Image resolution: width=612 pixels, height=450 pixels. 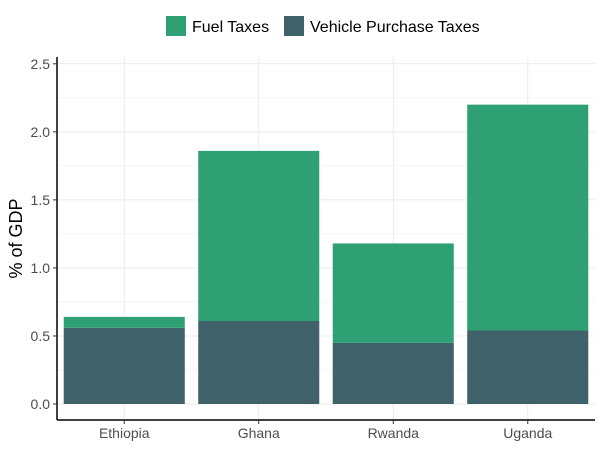 What do you see at coordinates (230, 27) in the screenshot?
I see `legend-label-0: Fuel Taxes` at bounding box center [230, 27].